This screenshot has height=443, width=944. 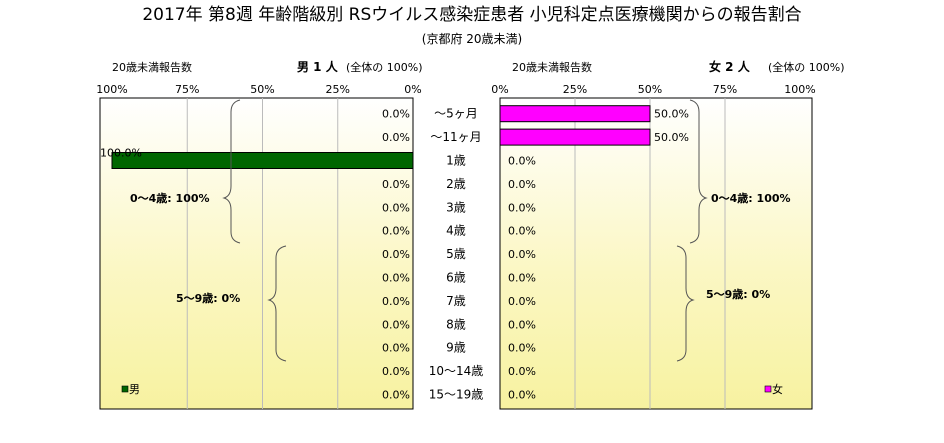 What do you see at coordinates (456, 371) in the screenshot?
I see `category-label: 10～14歳` at bounding box center [456, 371].